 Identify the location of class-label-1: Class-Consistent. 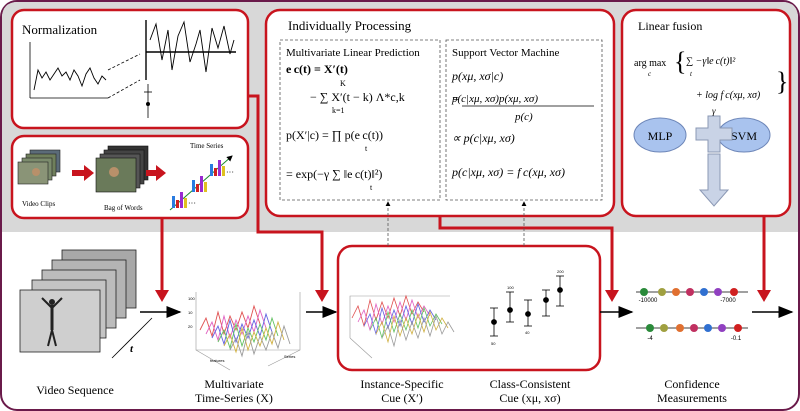
(530, 384).